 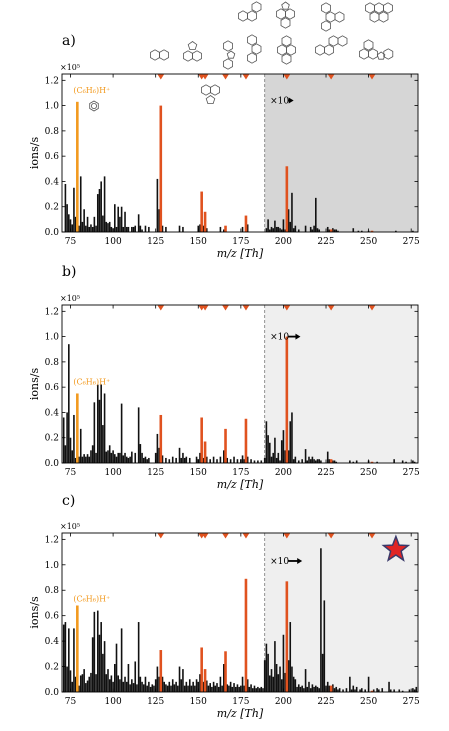 I want to click on scale-arrow-head, so click(x=291, y=100).